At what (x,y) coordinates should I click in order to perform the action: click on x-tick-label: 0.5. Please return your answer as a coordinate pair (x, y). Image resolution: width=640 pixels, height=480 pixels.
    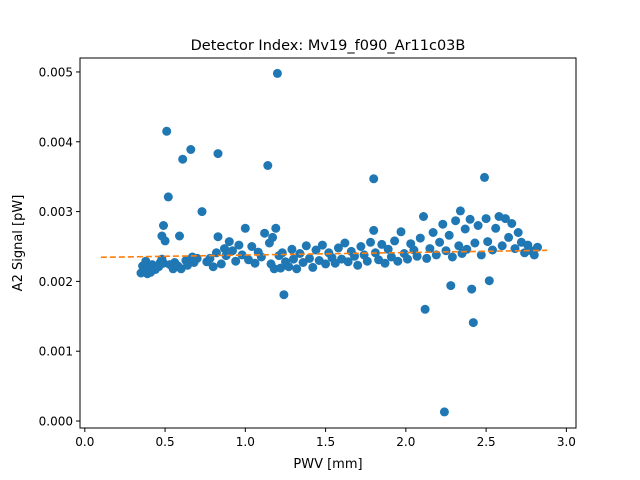
    Looking at the image, I should click on (165, 442).